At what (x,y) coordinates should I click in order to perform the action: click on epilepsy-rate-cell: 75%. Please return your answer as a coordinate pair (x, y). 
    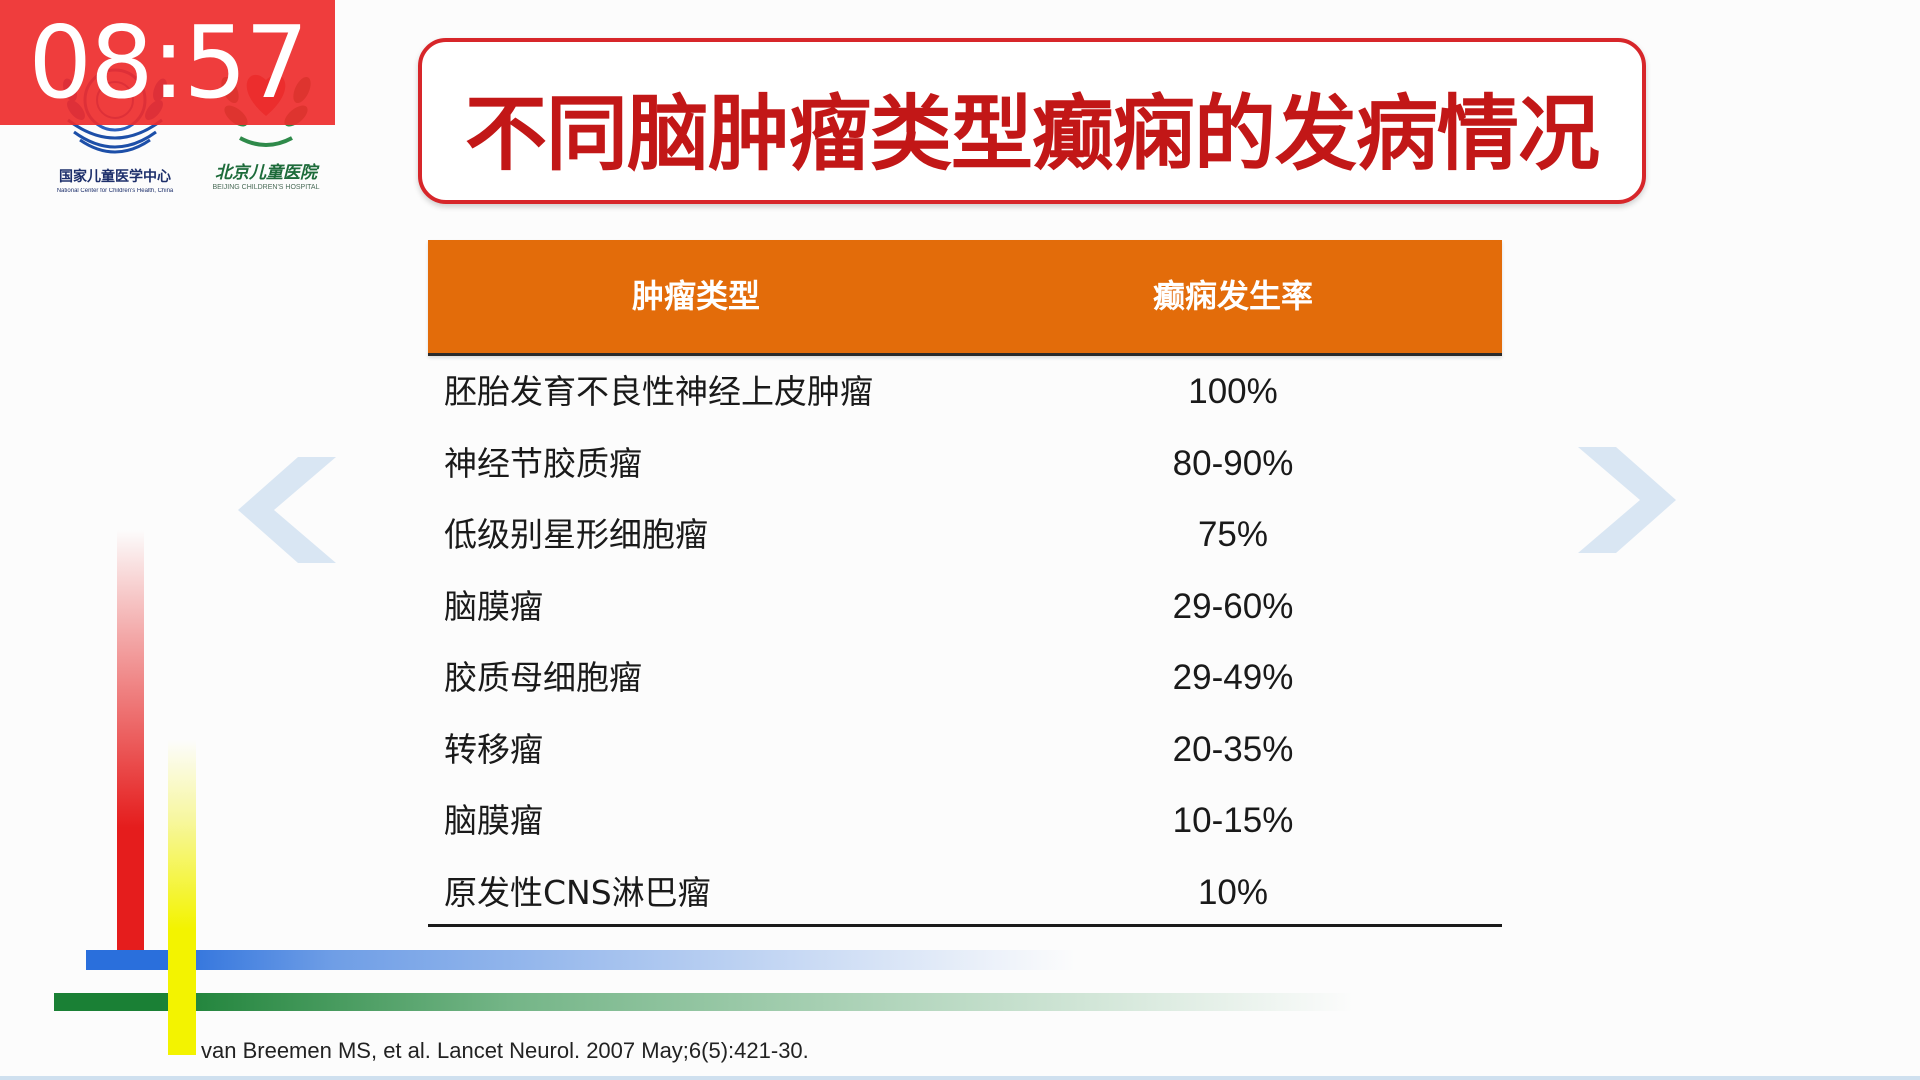
    Looking at the image, I should click on (1233, 534).